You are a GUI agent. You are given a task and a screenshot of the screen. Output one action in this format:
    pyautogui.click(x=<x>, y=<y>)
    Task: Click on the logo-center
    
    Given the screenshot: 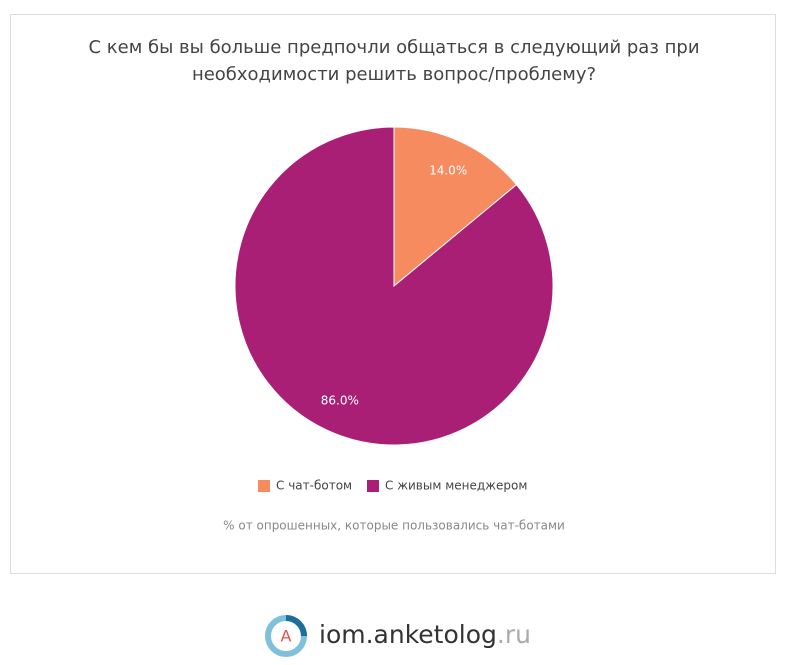 What is the action you would take?
    pyautogui.click(x=286, y=636)
    